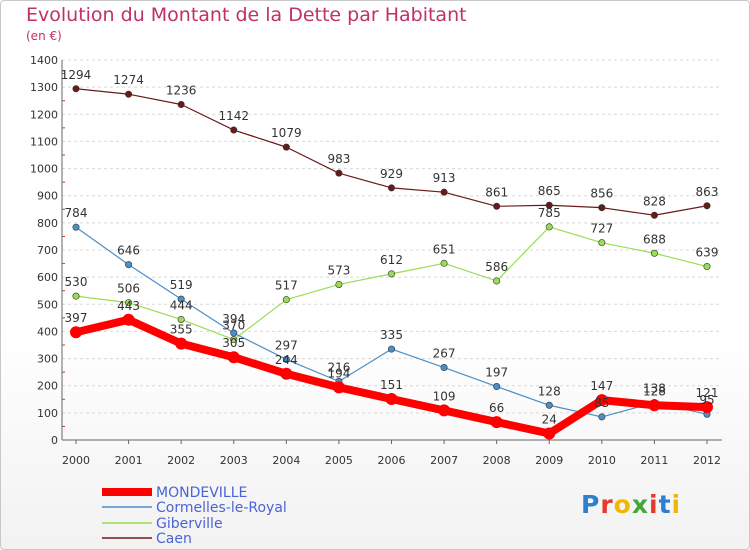 Image resolution: width=750 pixels, height=550 pixels. What do you see at coordinates (391, 335) in the screenshot?
I see `data-label: 335` at bounding box center [391, 335].